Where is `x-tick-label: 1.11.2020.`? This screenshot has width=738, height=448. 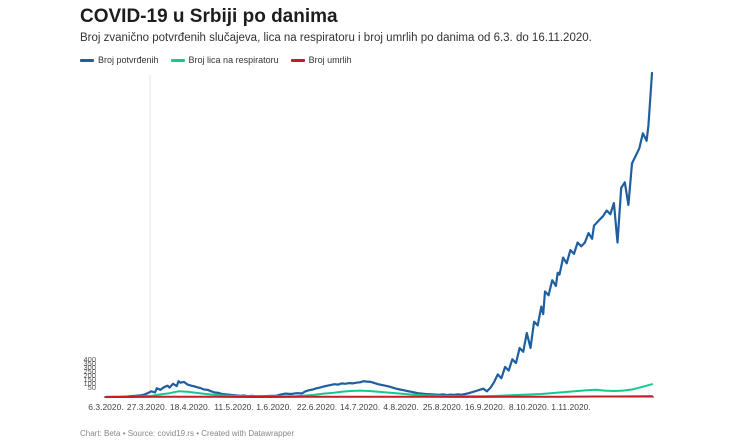 x-tick-label: 1.11.2020. is located at coordinates (571, 407).